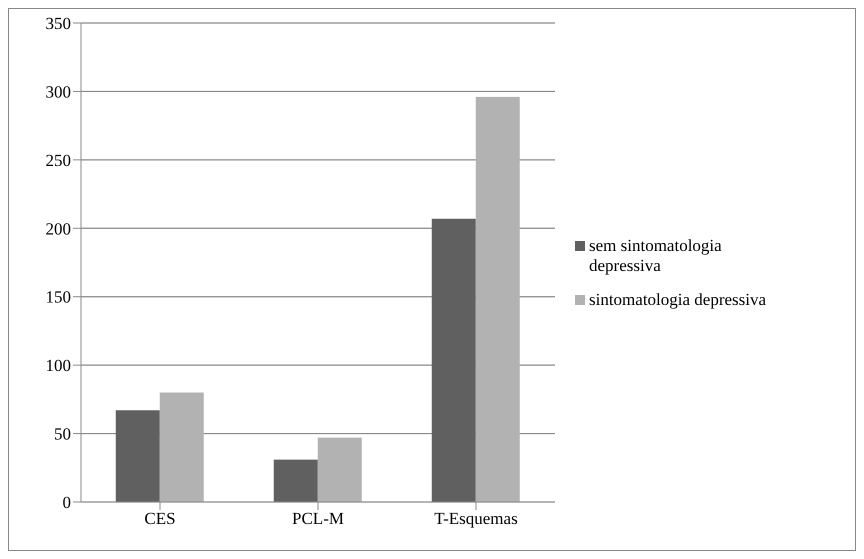 Image resolution: width=864 pixels, height=559 pixels. Describe the element at coordinates (62, 434) in the screenshot. I see `y-tick-label: 50` at that location.